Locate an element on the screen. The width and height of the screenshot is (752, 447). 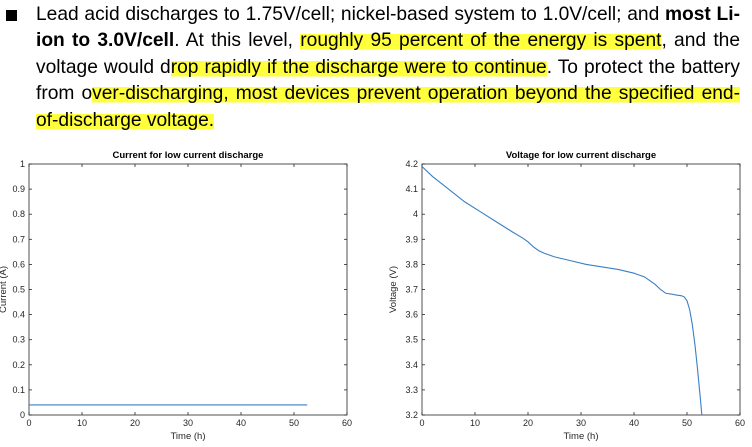
y-tick-label: 0.9 is located at coordinates (18, 189).